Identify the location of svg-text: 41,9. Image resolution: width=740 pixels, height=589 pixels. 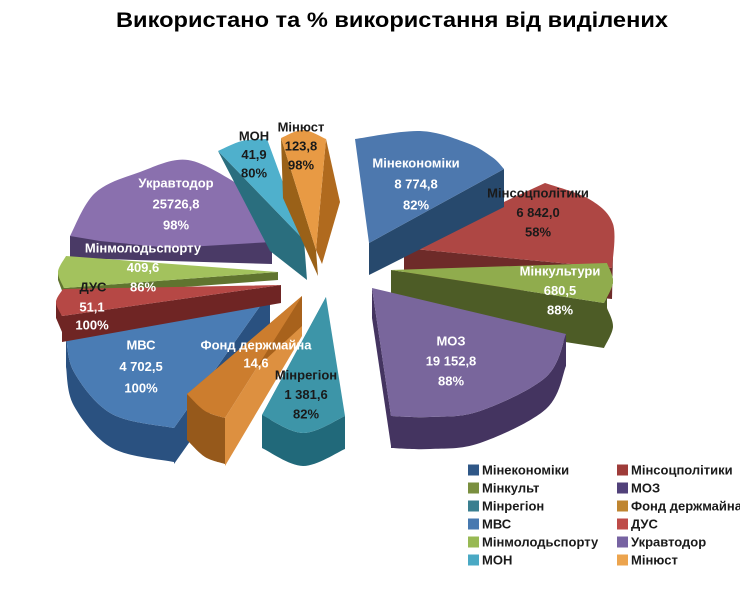
(253, 154).